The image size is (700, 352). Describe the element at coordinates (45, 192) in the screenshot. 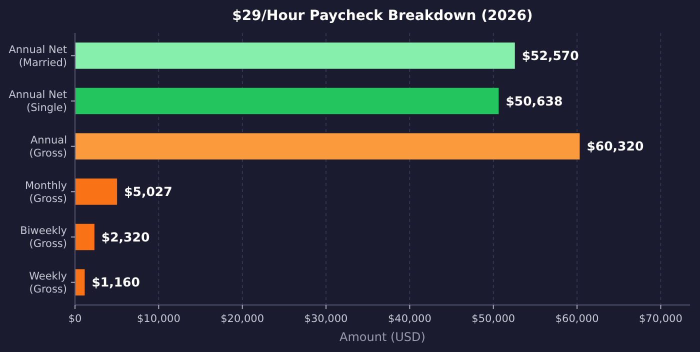

I see `y-tick-label: Monthly (Gross)` at that location.